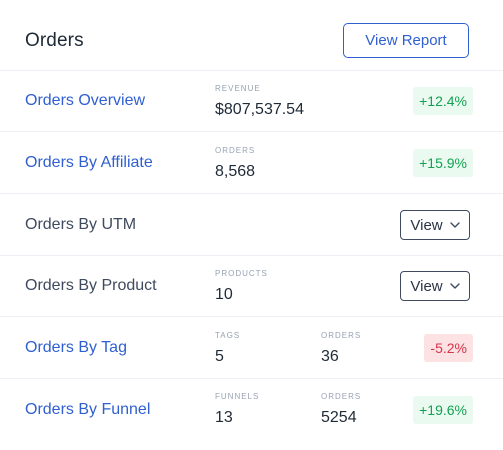 Image resolution: width=503 pixels, height=450 pixels. Describe the element at coordinates (54, 40) in the screenshot. I see `card-title: Orders` at that location.